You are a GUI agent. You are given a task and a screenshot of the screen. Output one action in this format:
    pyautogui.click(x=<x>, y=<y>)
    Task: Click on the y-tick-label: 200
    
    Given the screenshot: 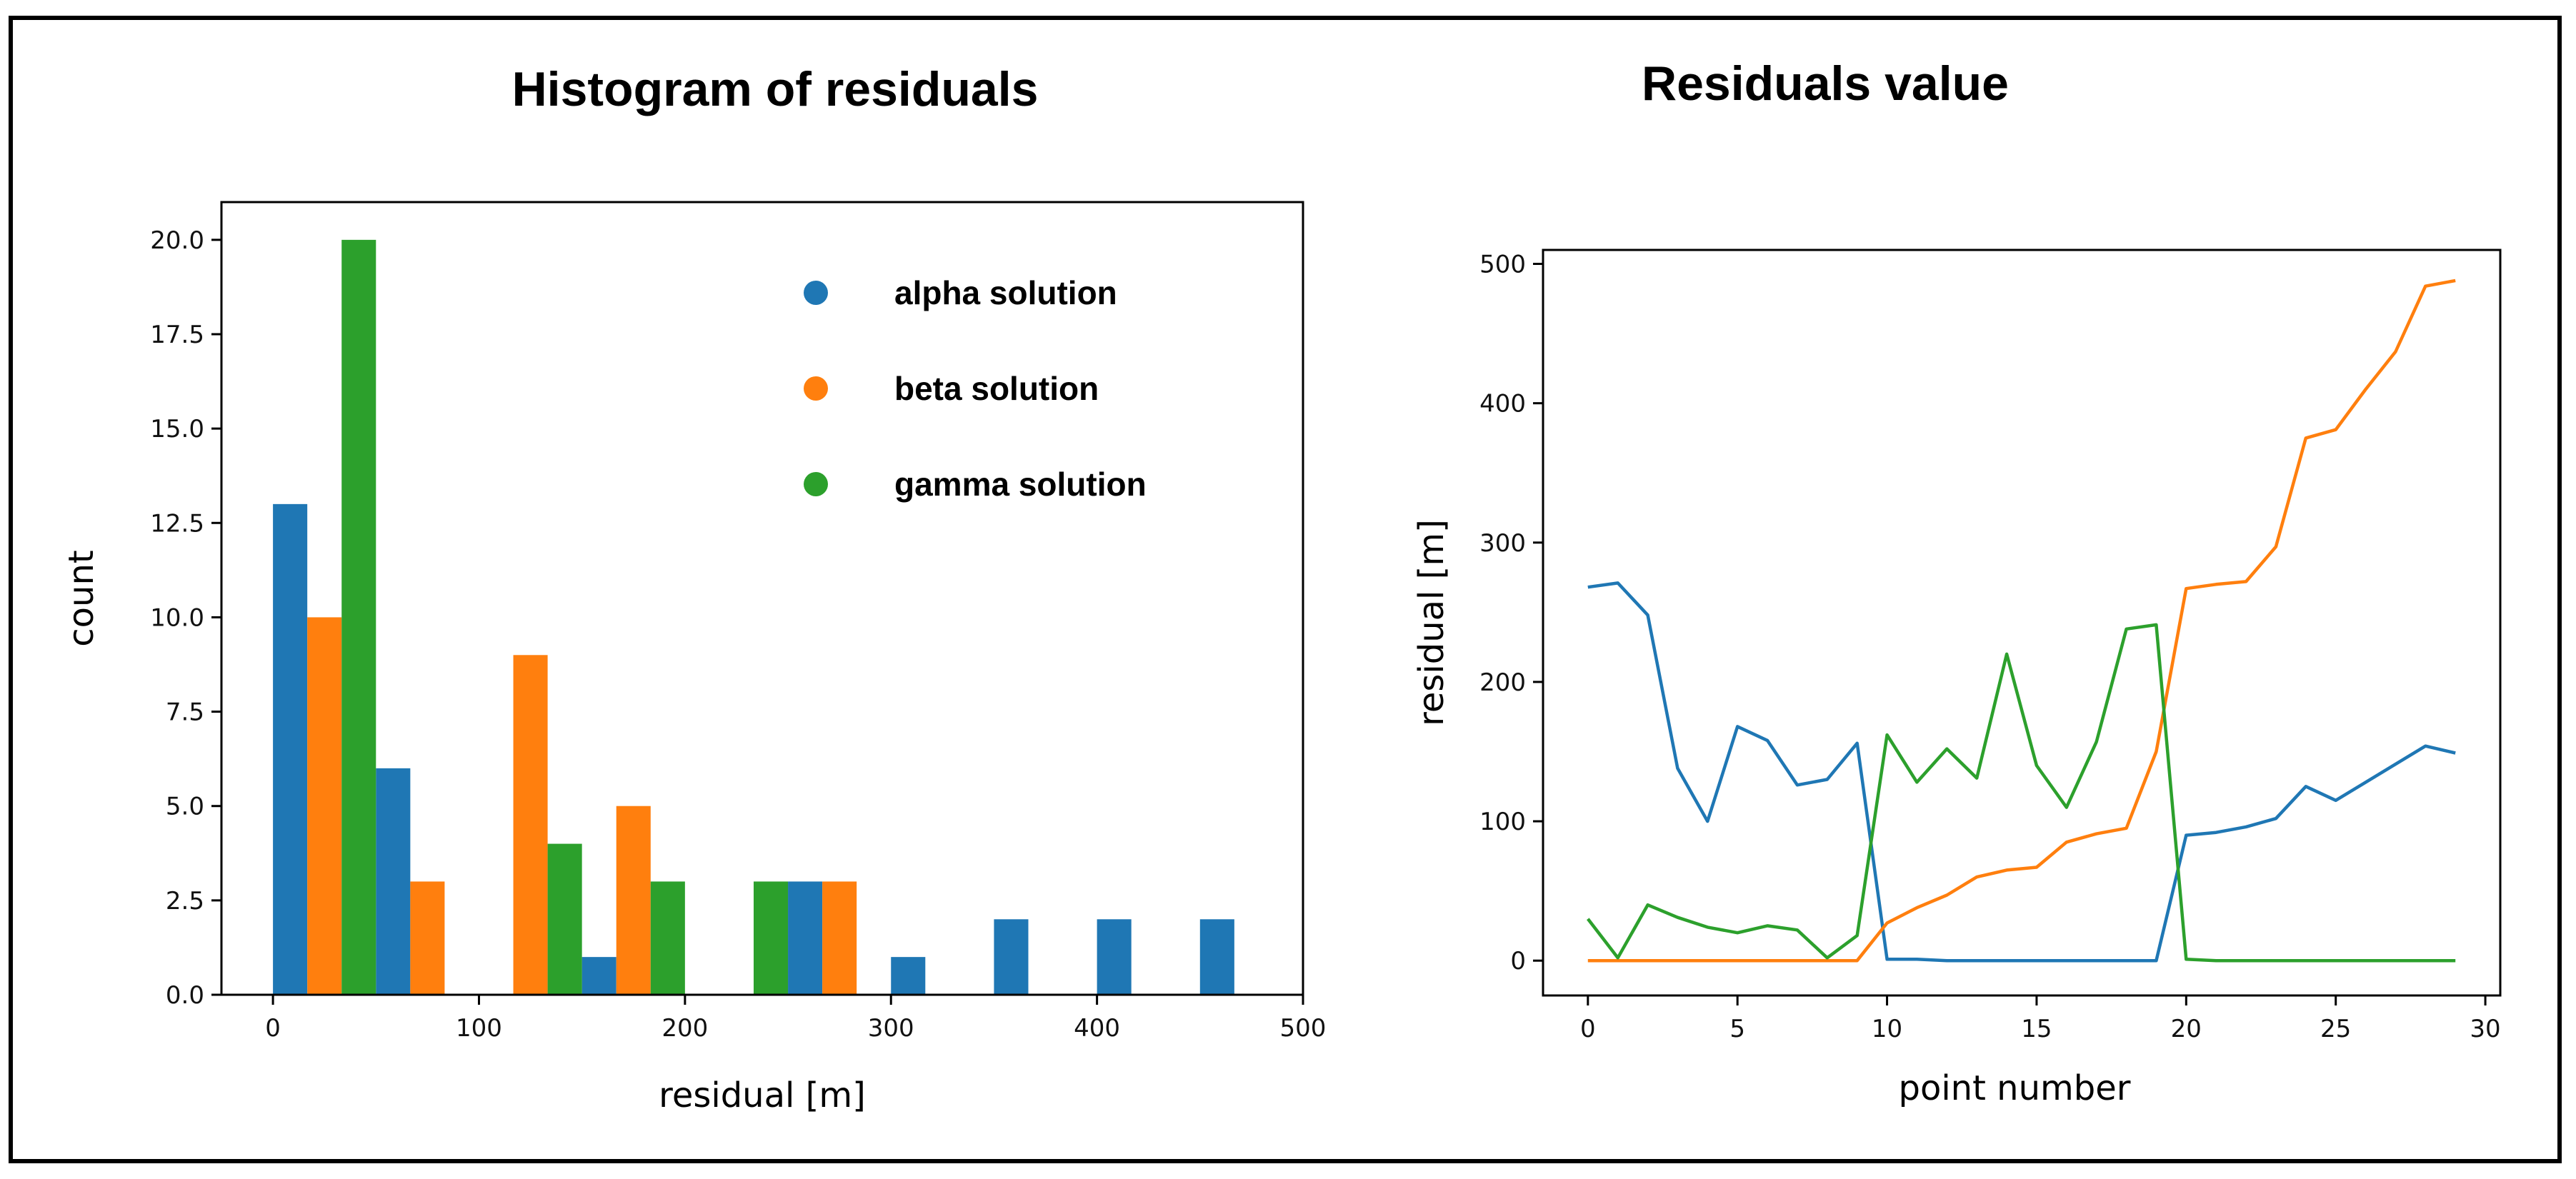 What is the action you would take?
    pyautogui.click(x=1502, y=682)
    